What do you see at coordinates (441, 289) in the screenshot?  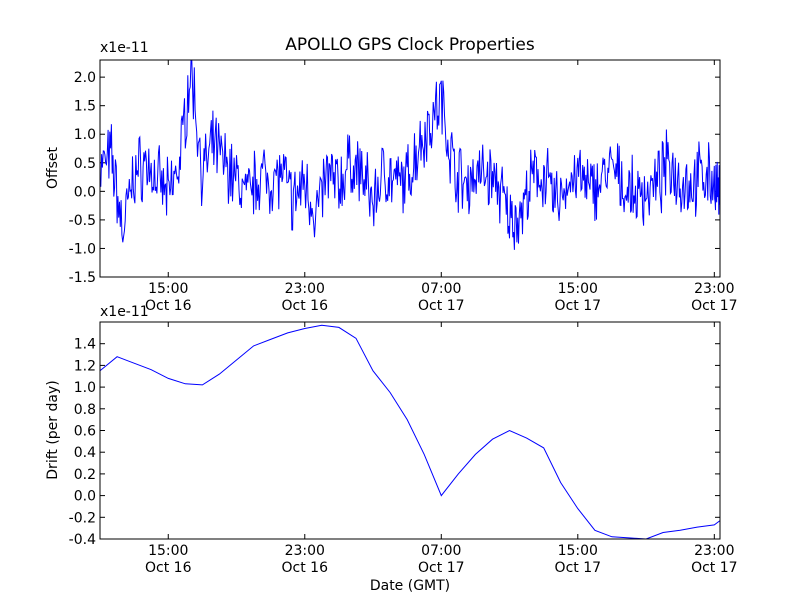 I see `offset-x-tick-time-label: 07:00` at bounding box center [441, 289].